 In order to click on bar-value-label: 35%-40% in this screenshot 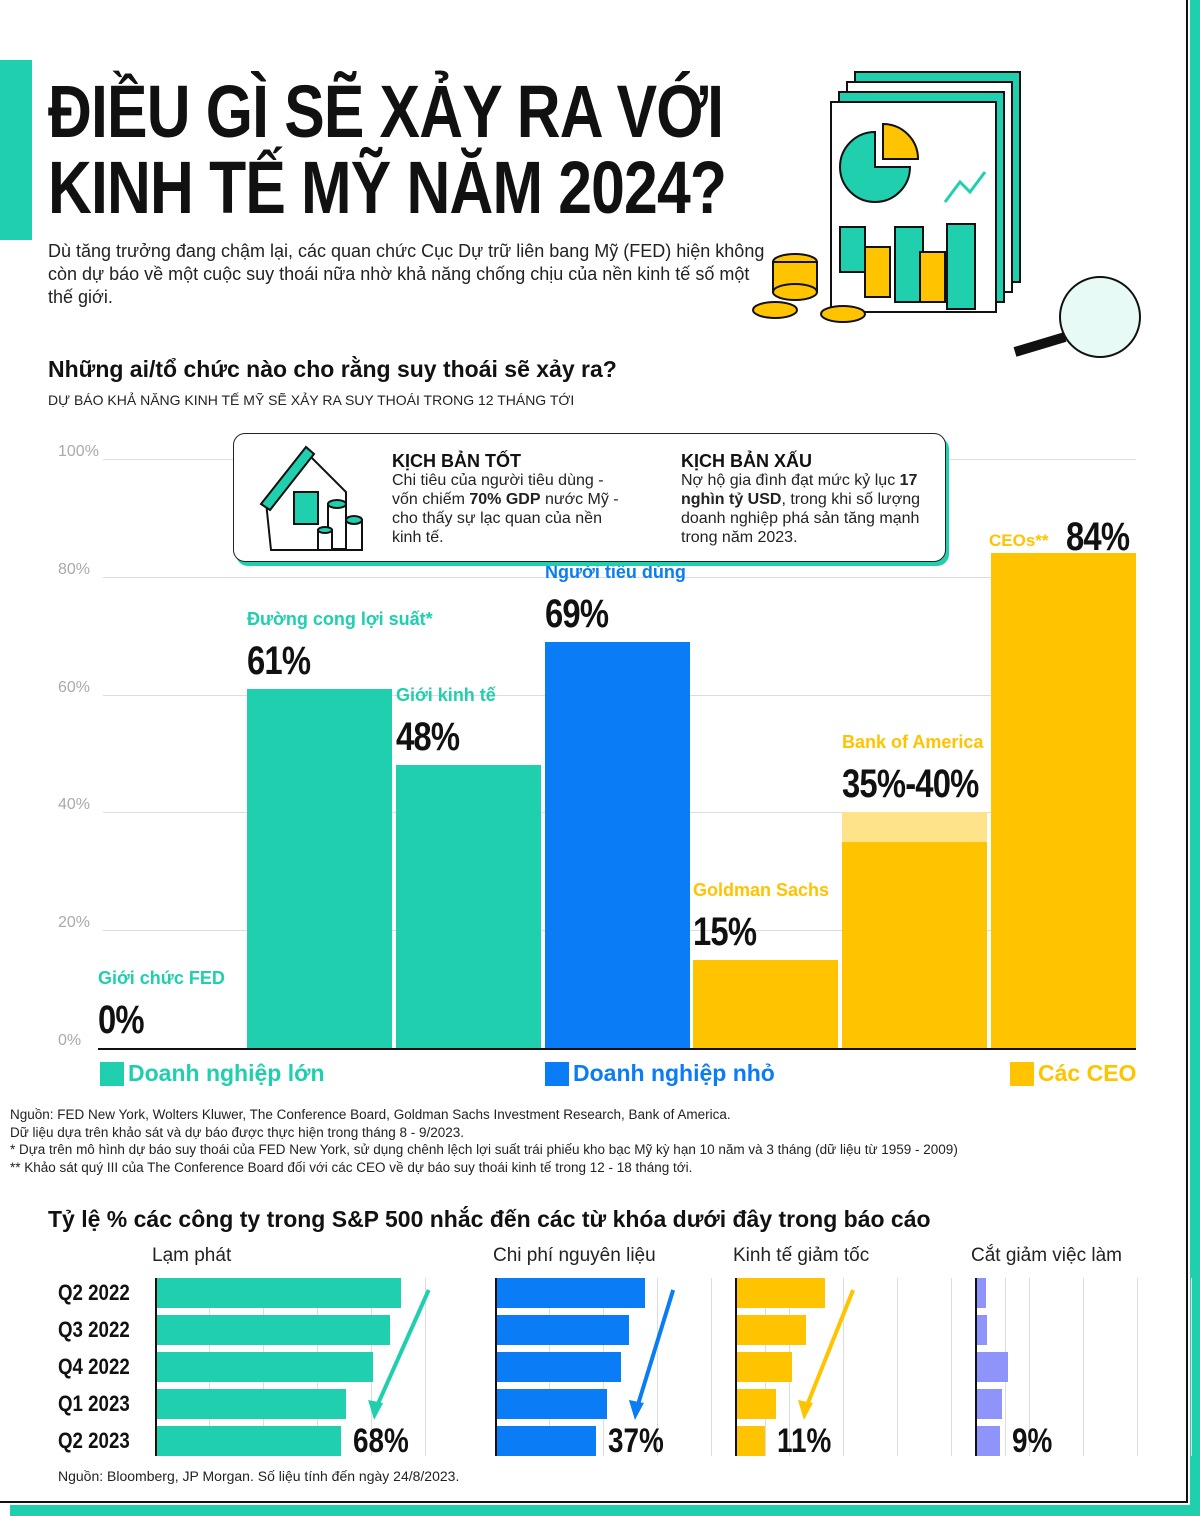, I will do `click(910, 784)`.